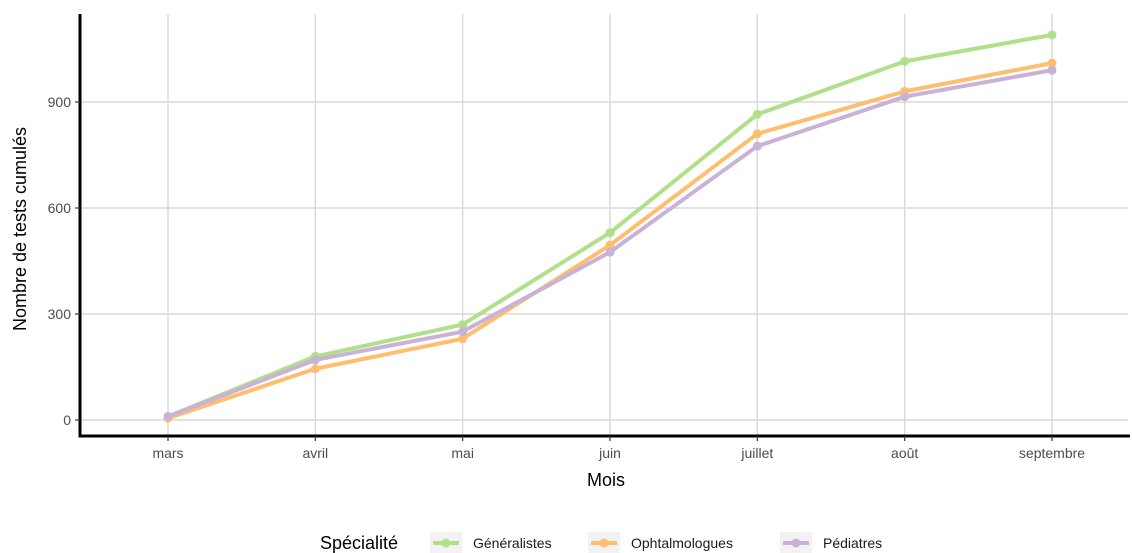  Describe the element at coordinates (463, 332) in the screenshot. I see `data-point-Pédiatres-mai` at that location.